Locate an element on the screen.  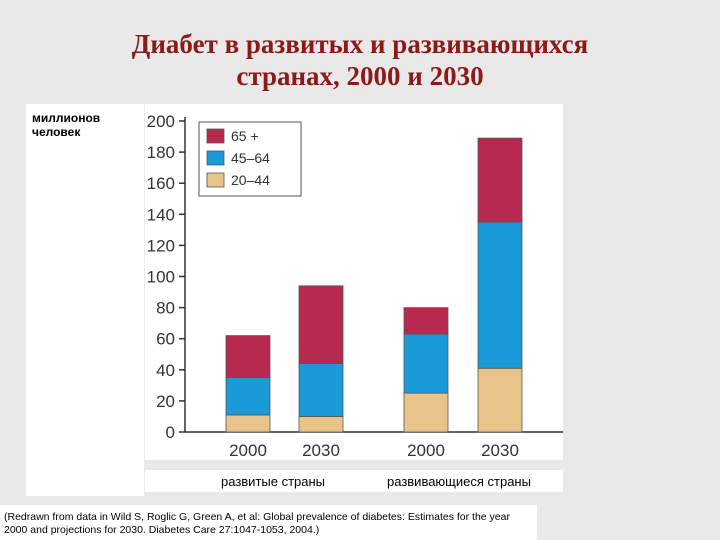
y-tick-label: 20 is located at coordinates (165, 401).